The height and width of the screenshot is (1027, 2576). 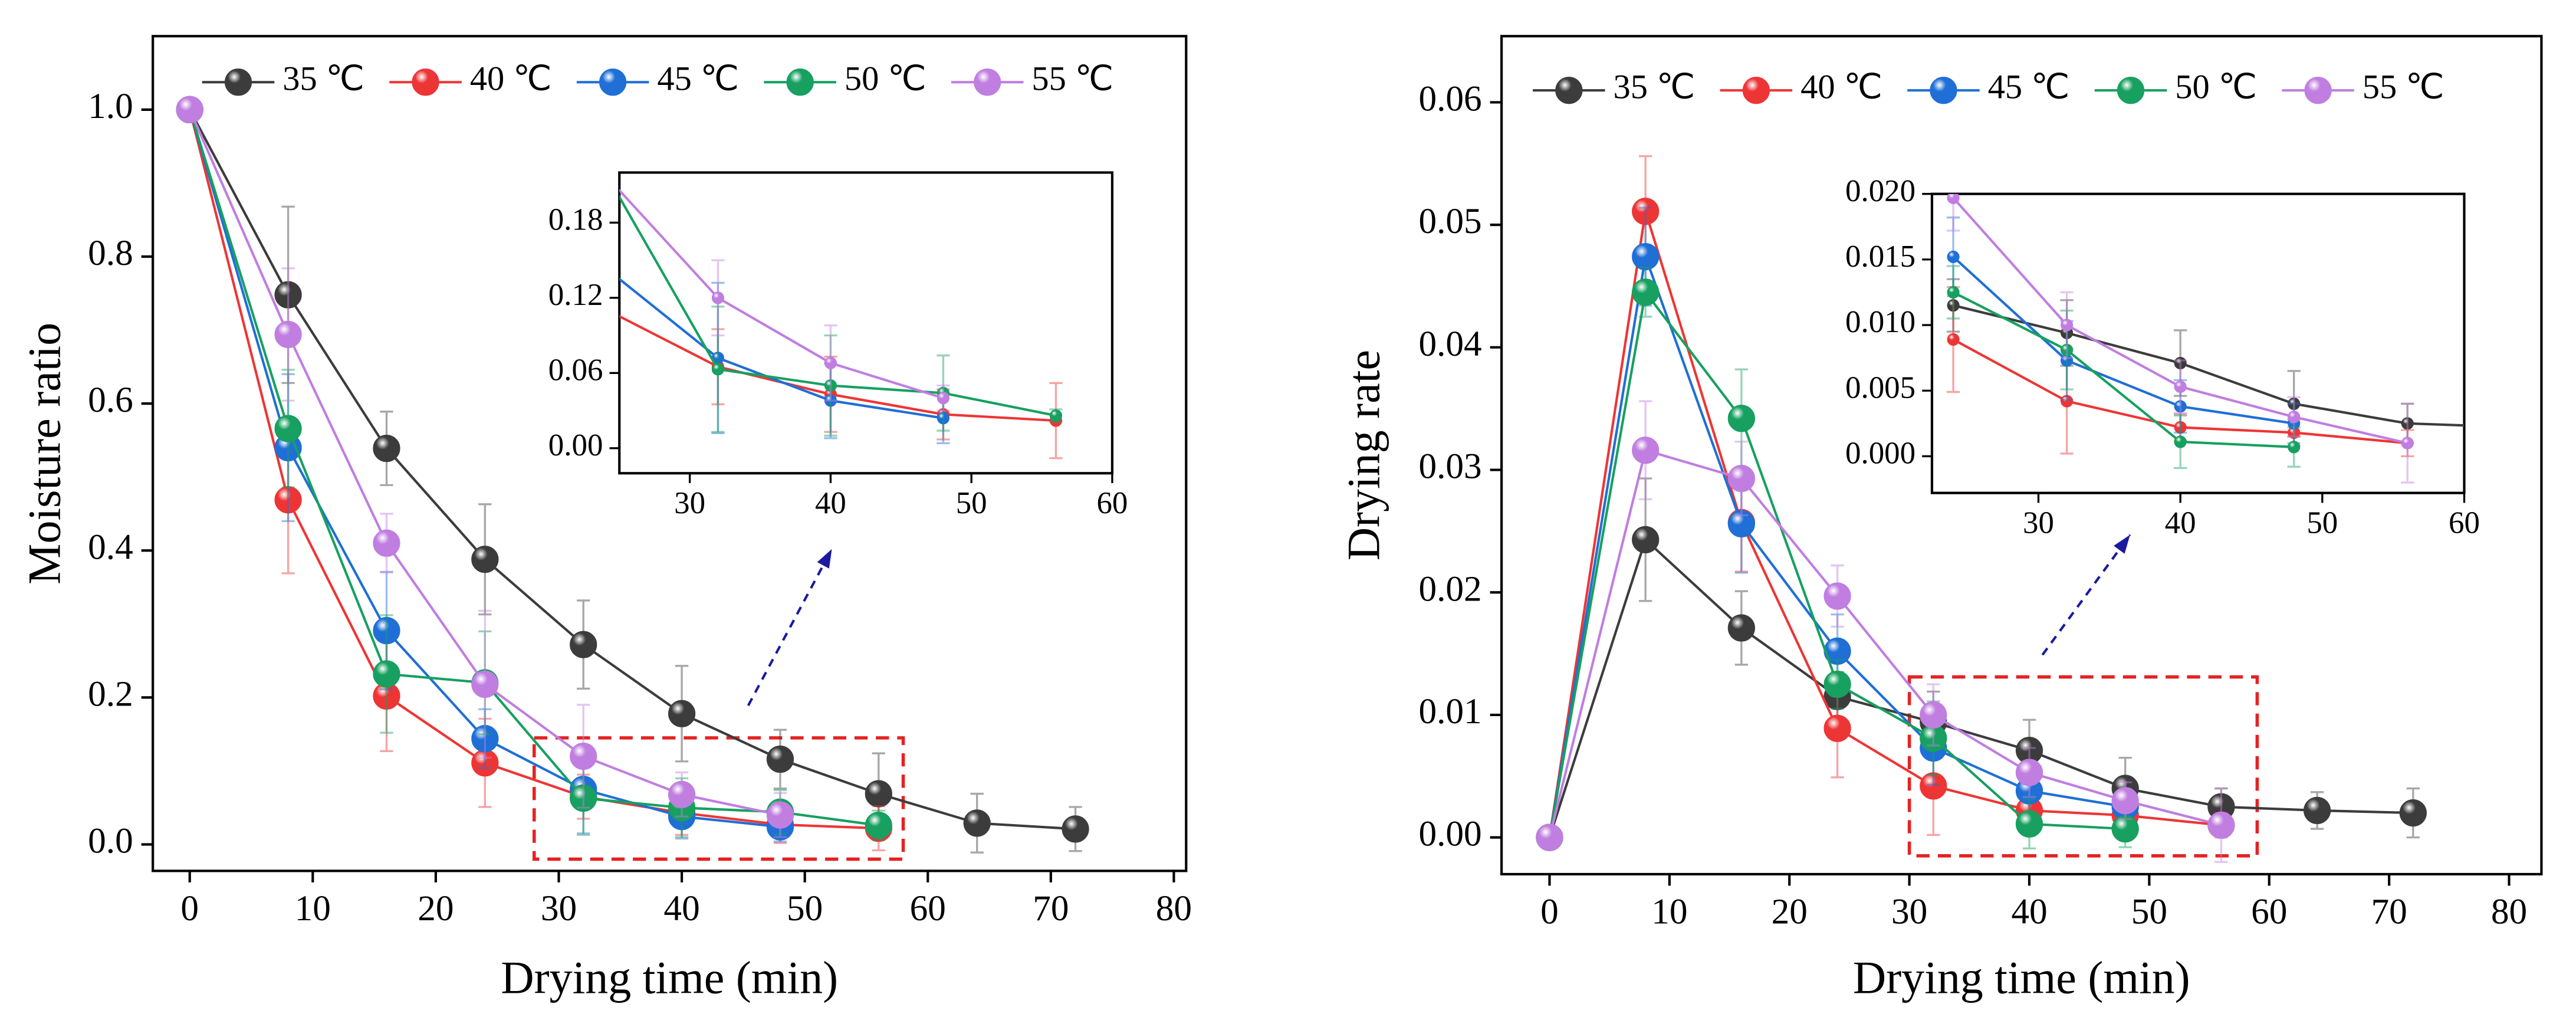 What do you see at coordinates (575, 220) in the screenshot?
I see `inset-y-tick-label: 0.18` at bounding box center [575, 220].